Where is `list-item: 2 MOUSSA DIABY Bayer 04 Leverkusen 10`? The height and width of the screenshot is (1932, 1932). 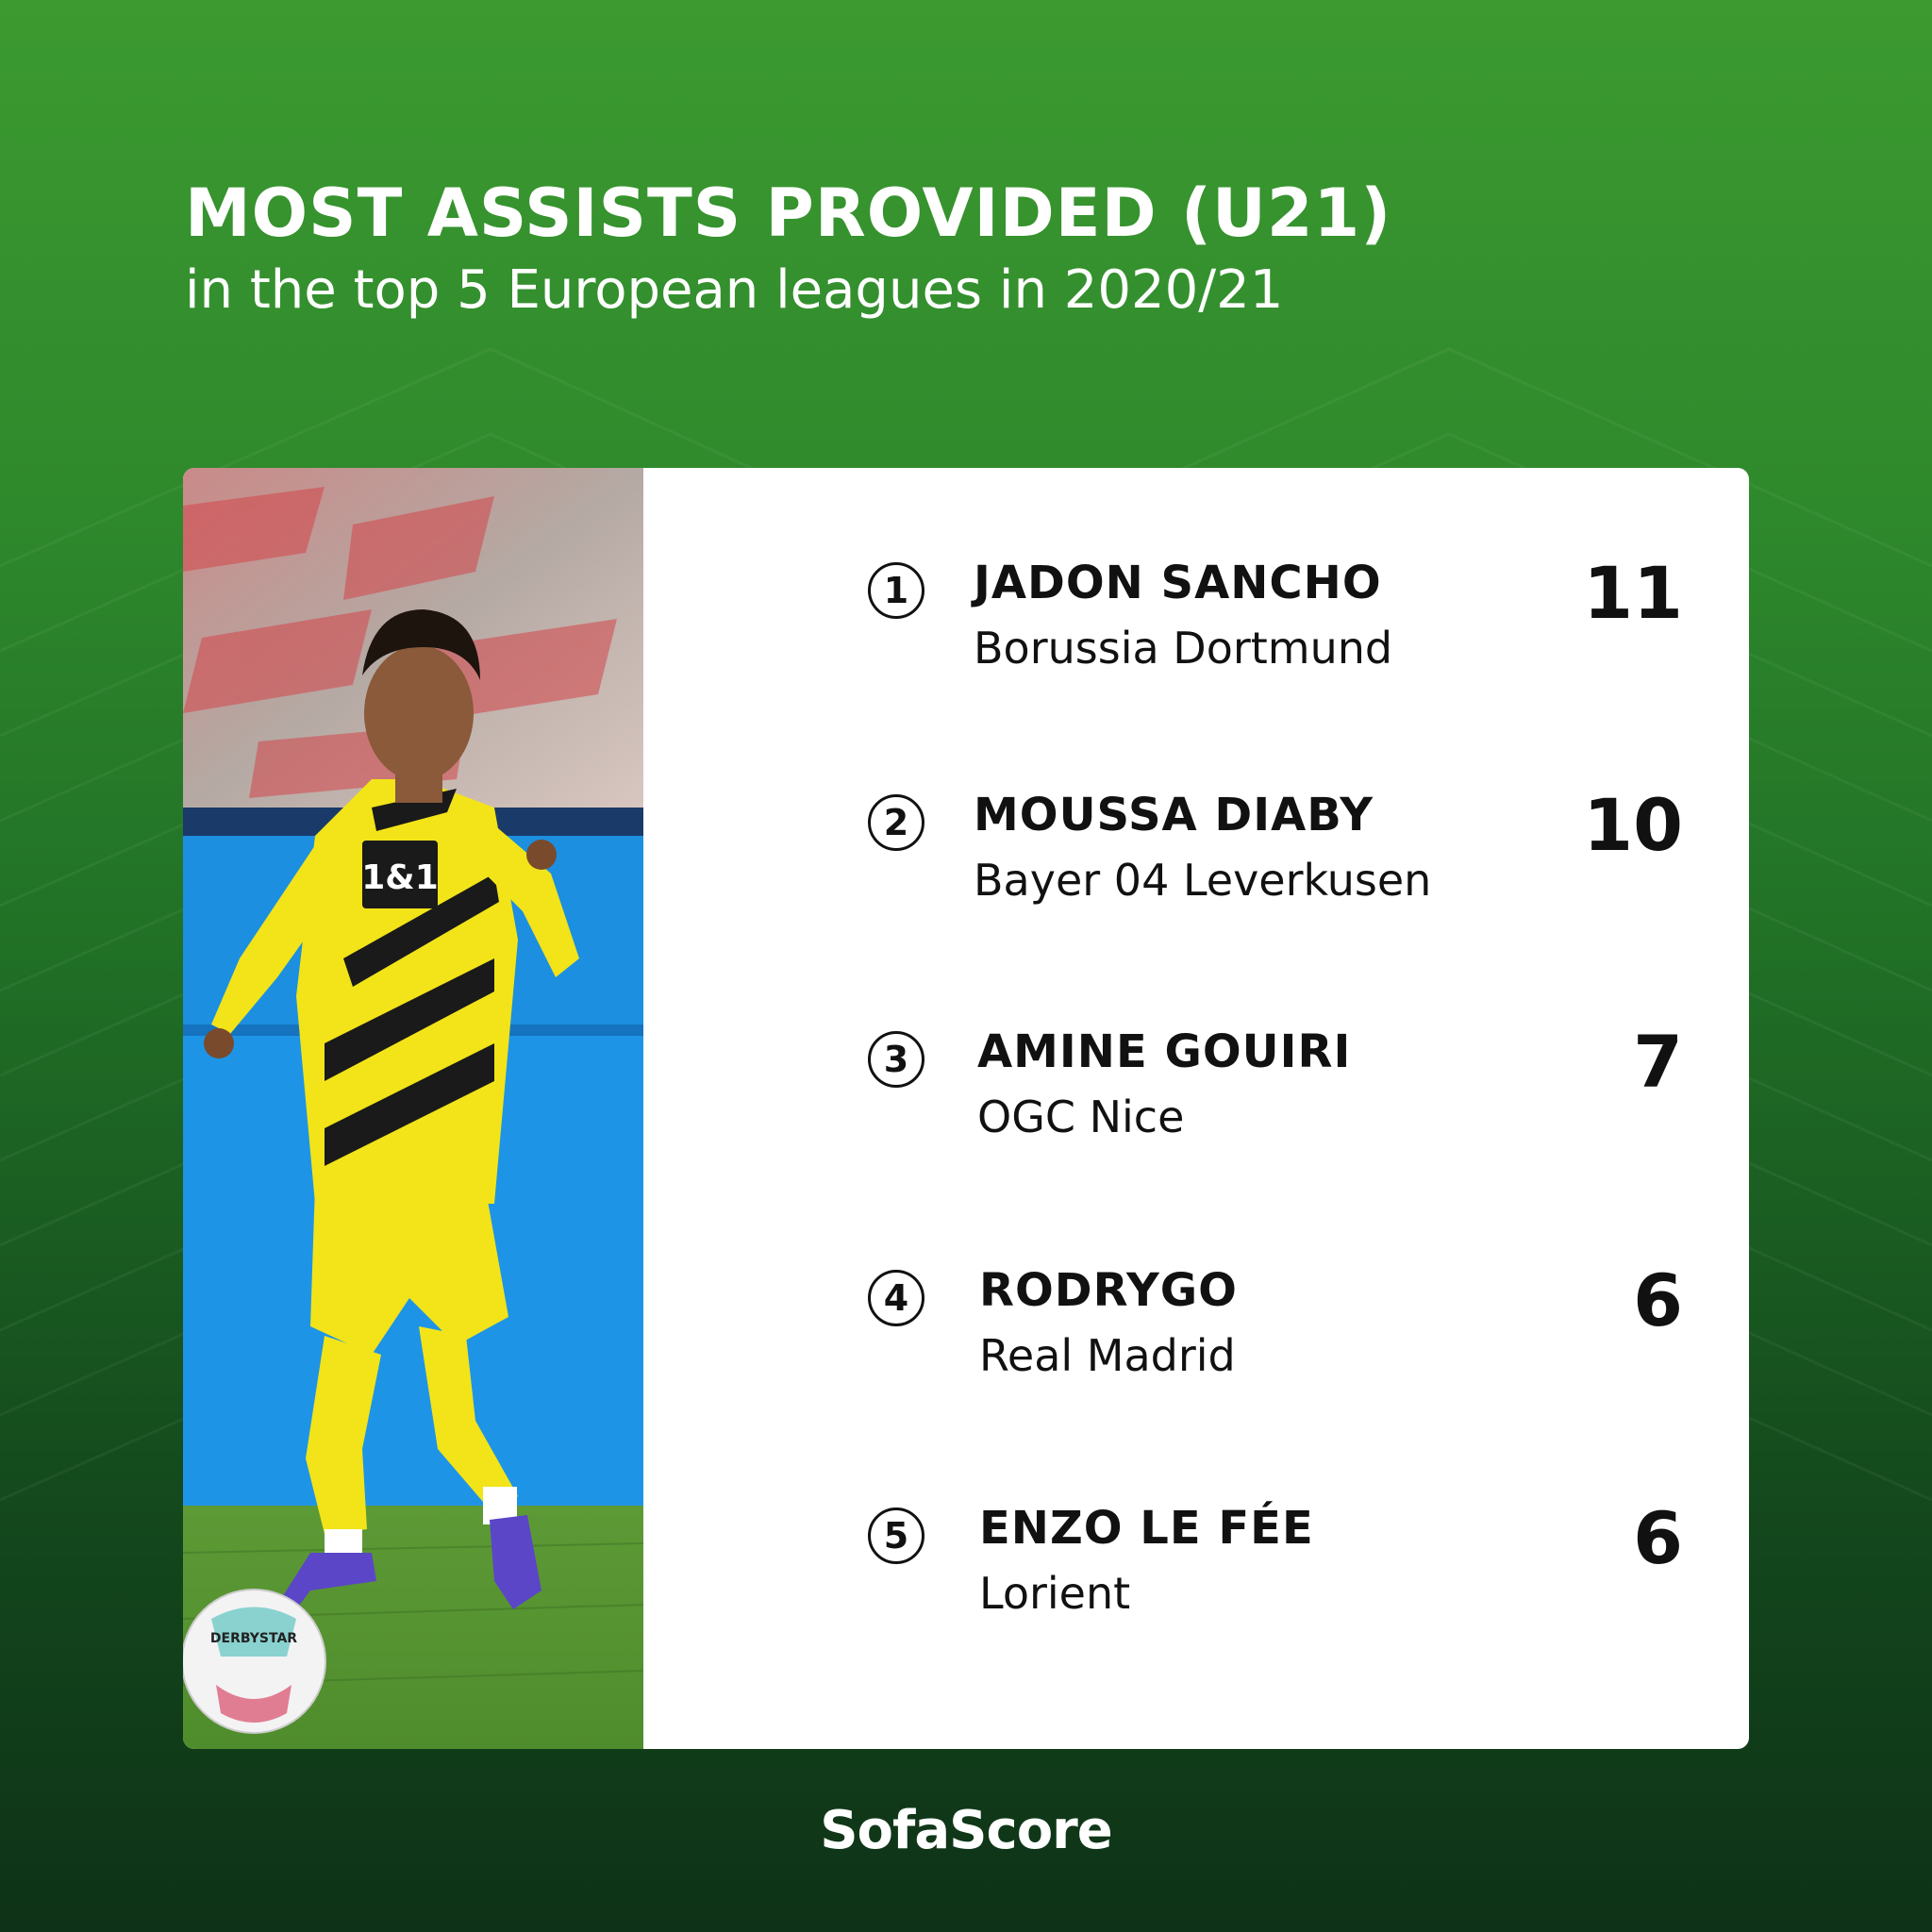 list-item: 2 MOUSSA DIABY Bayer 04 Leverkusen 10 is located at coordinates (1196, 883).